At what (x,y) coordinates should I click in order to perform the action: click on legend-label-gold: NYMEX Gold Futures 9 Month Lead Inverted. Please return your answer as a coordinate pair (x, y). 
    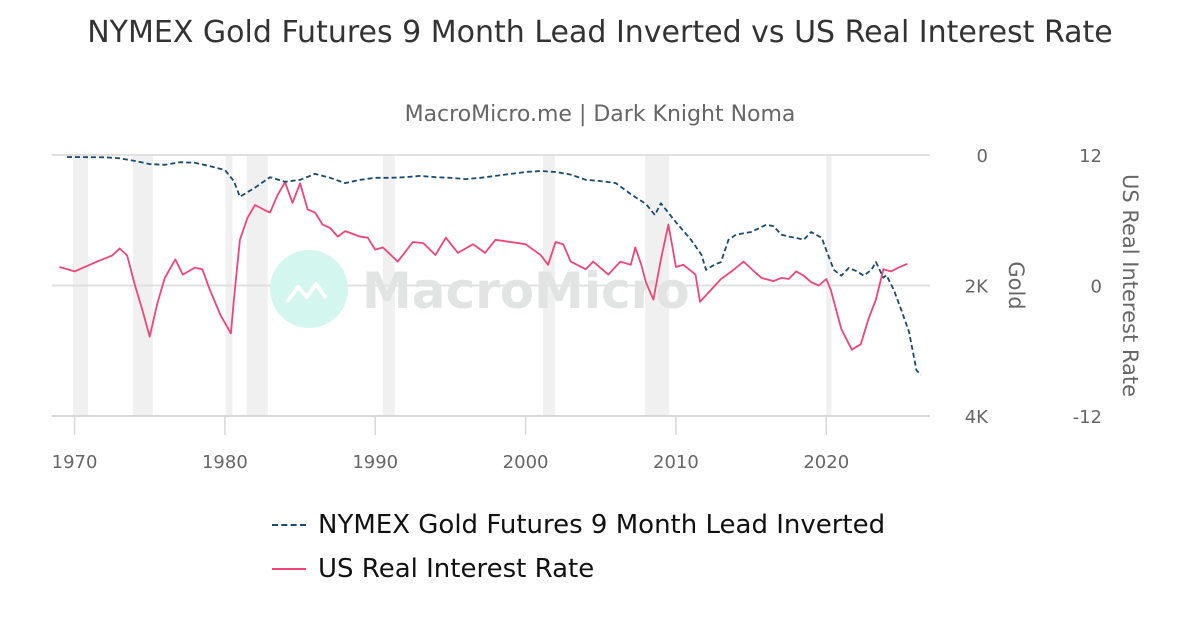
    Looking at the image, I should click on (602, 525).